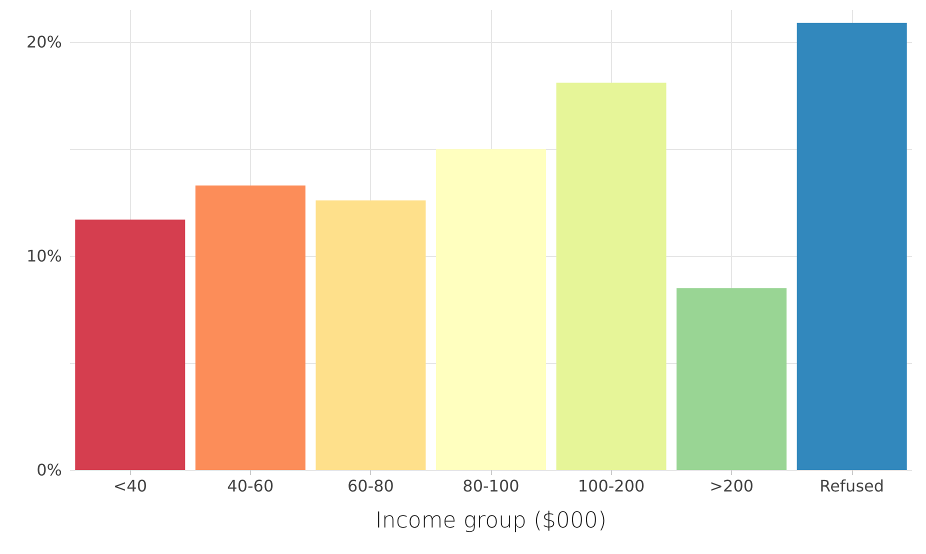  What do you see at coordinates (491, 521) in the screenshot?
I see `x-axis-title: Income group ($000)` at bounding box center [491, 521].